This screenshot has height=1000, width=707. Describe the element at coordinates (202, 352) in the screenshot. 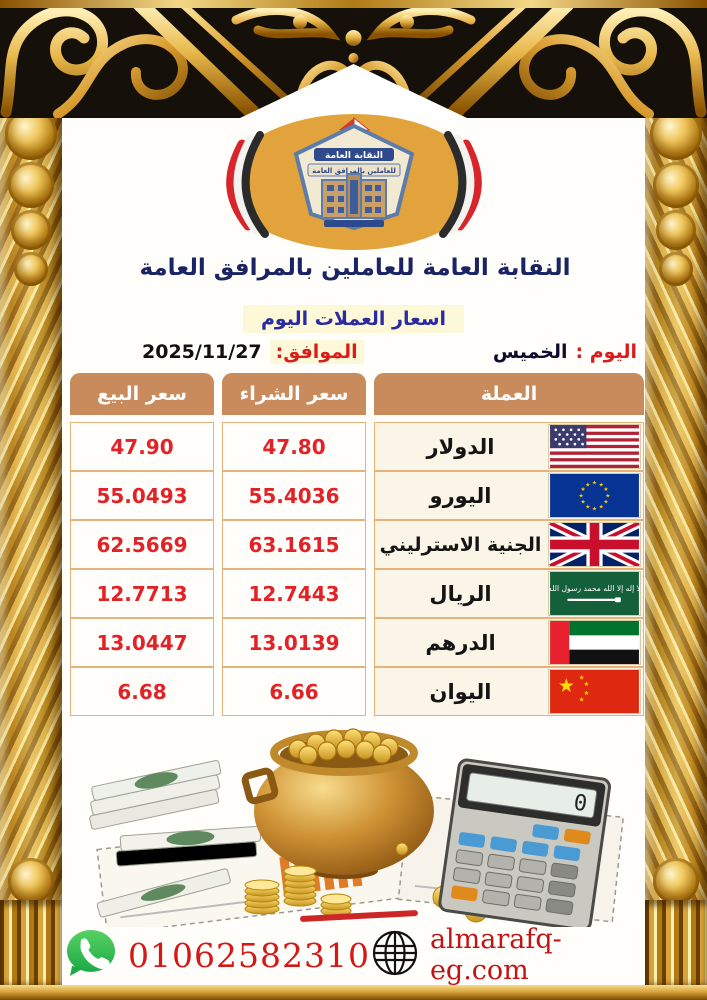

I see `date-value: 2025/11/27` at that location.